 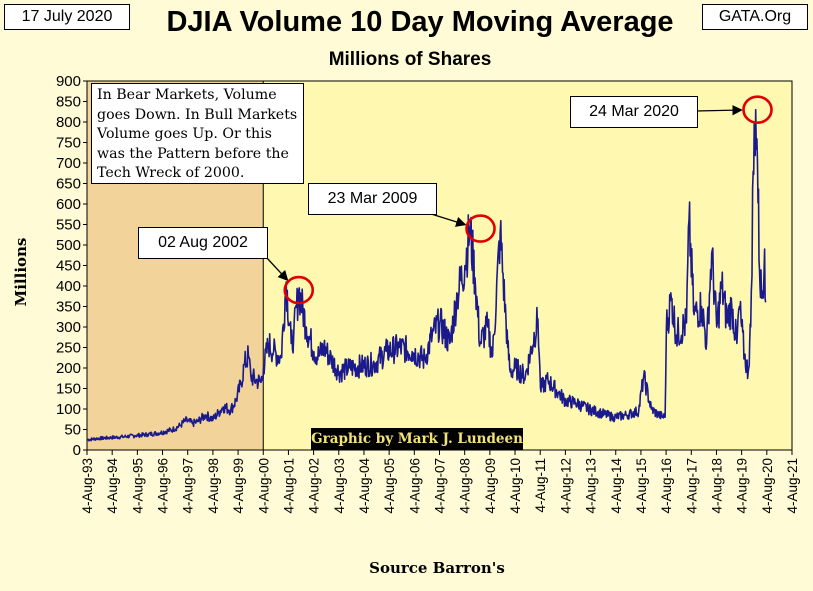 I want to click on x-tick-label: 4-Aug-07, so click(x=440, y=486).